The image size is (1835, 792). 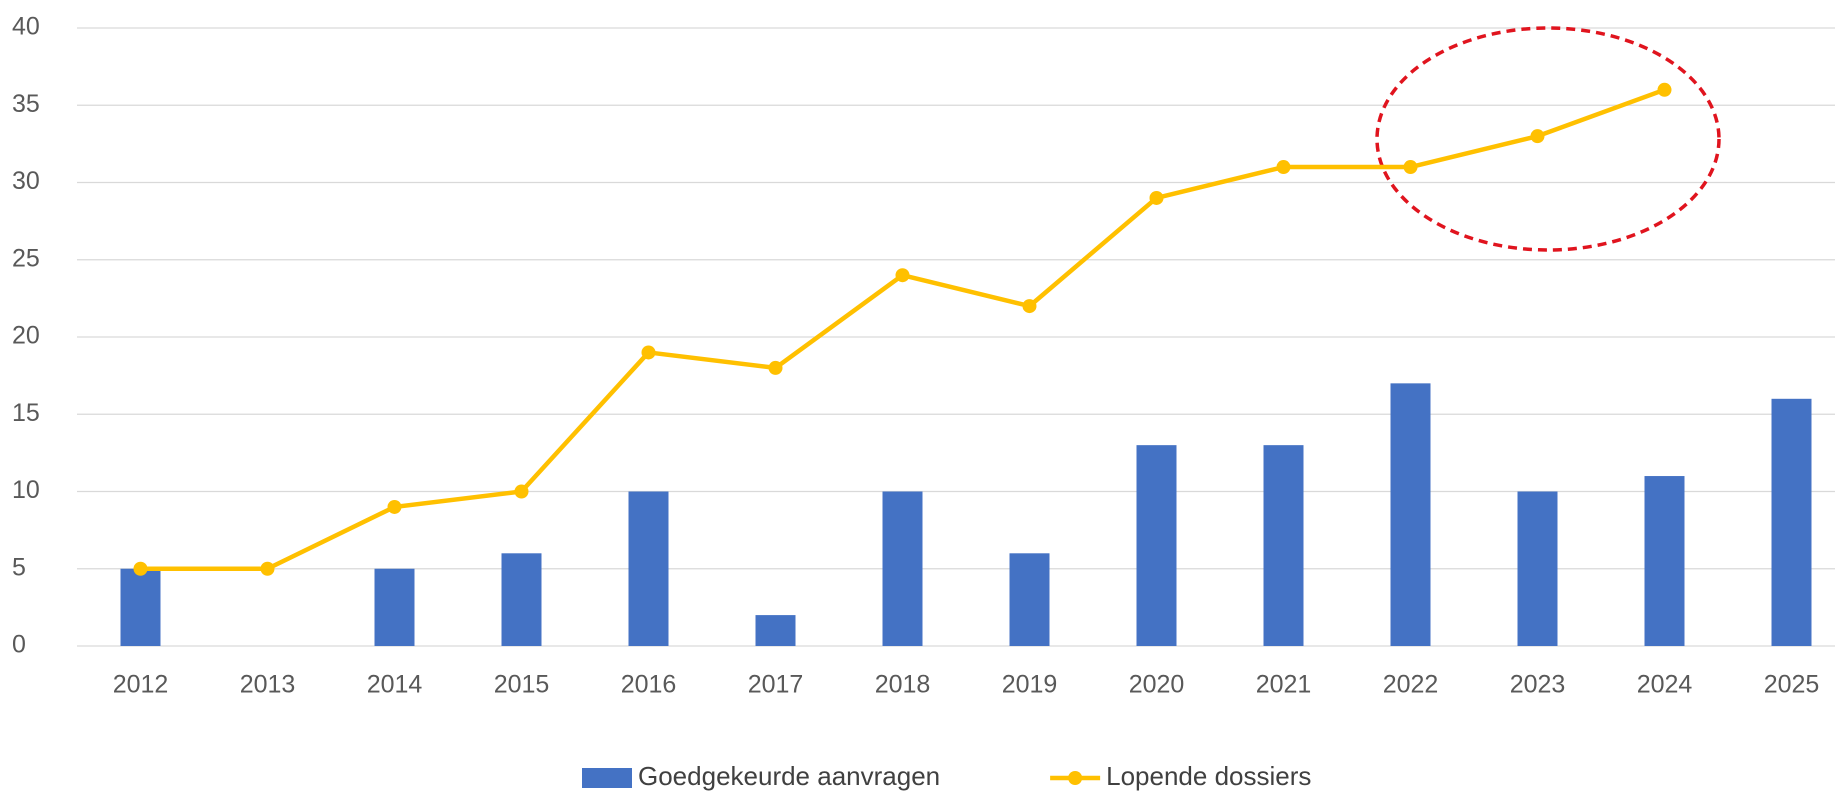 I want to click on x-tick-label: 2018, so click(x=903, y=685).